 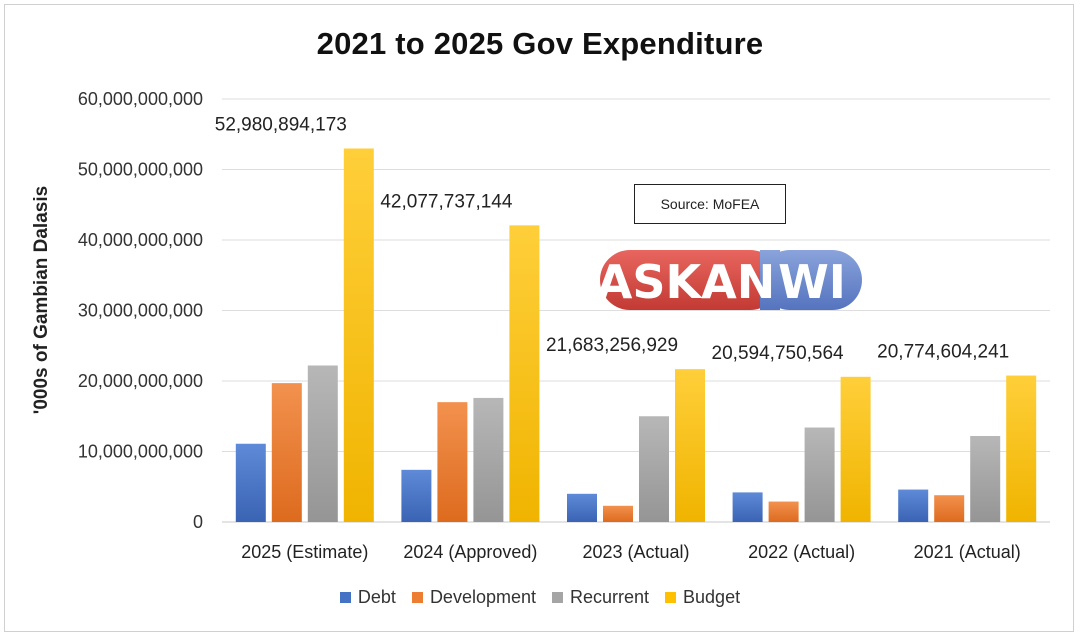 I want to click on x-tick-label: 2024 (Approved), so click(x=470, y=552).